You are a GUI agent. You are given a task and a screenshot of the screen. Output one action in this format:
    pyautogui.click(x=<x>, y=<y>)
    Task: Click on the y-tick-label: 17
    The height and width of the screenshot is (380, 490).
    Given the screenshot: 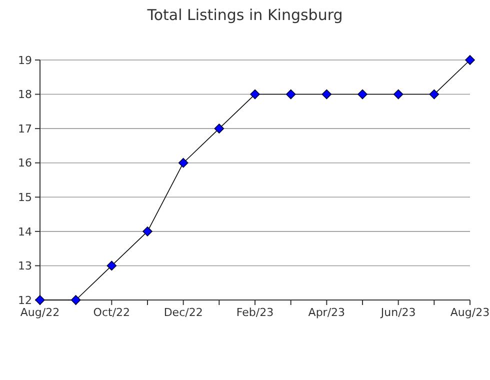 What is the action you would take?
    pyautogui.click(x=25, y=129)
    